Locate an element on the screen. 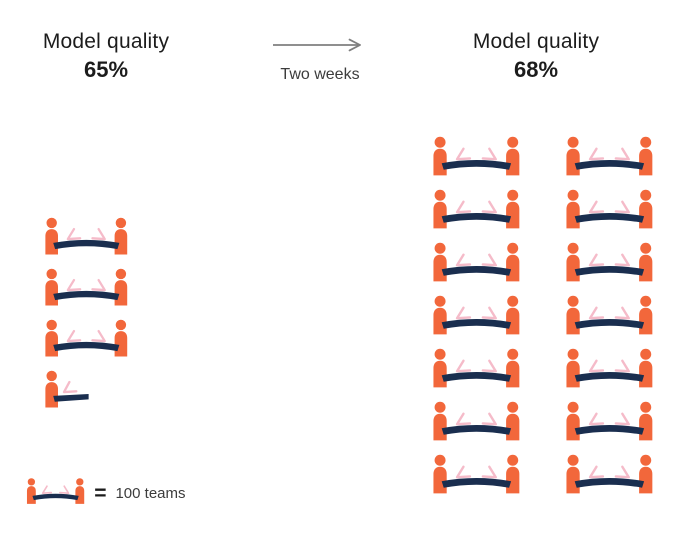 This screenshot has height=535, width=677. right-arrow-icon is located at coordinates (317, 45).